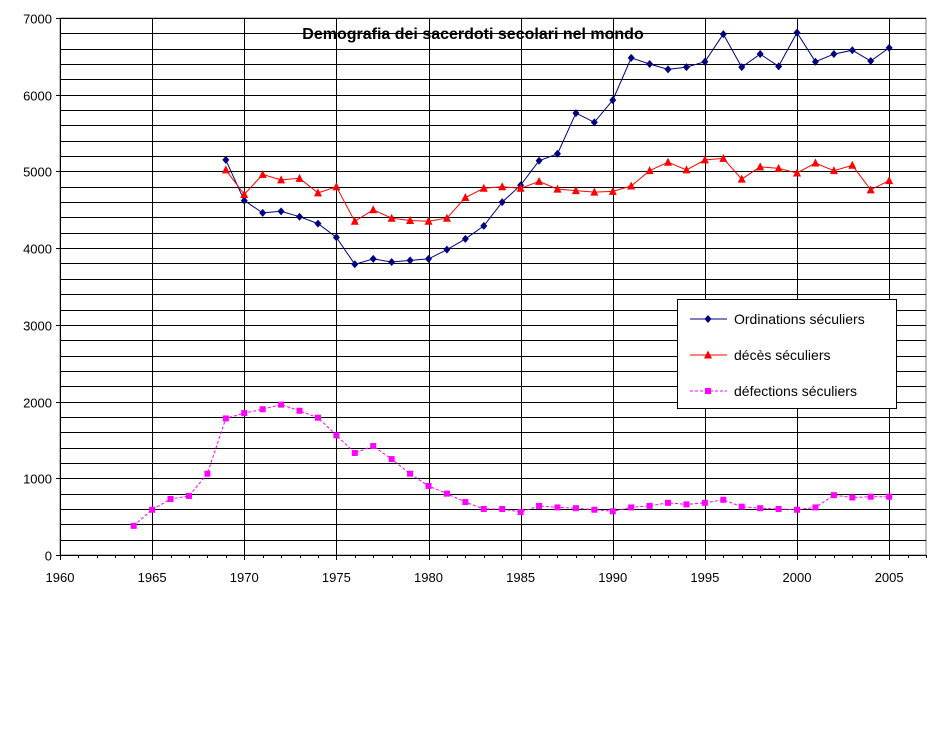  What do you see at coordinates (37, 172) in the screenshot?
I see `y-tick-label: 5000` at bounding box center [37, 172].